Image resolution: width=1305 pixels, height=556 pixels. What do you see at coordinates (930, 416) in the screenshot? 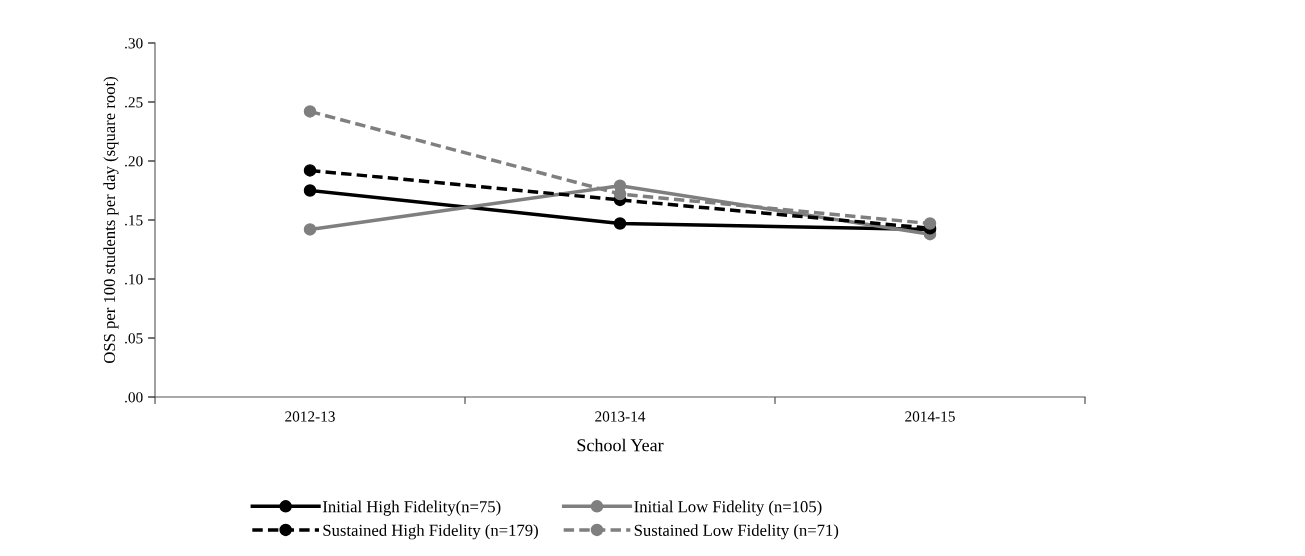
I see `x-tick-label: 2014-15` at bounding box center [930, 416].